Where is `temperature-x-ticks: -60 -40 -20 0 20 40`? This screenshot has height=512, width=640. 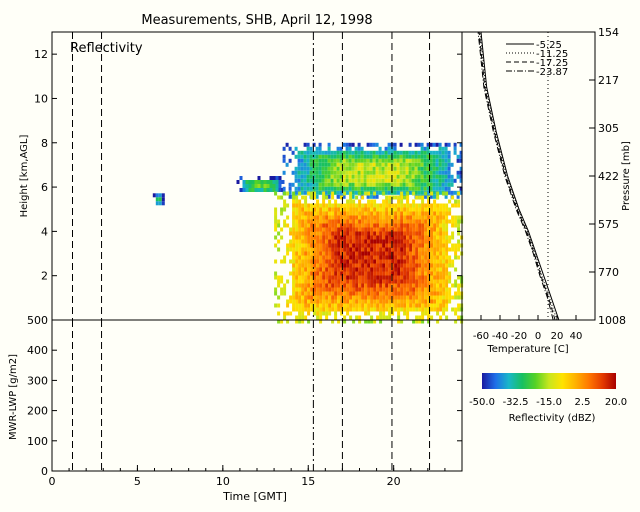
temperature-x-ticks: -60 -40 -20 0 20 40 is located at coordinates (528, 328).